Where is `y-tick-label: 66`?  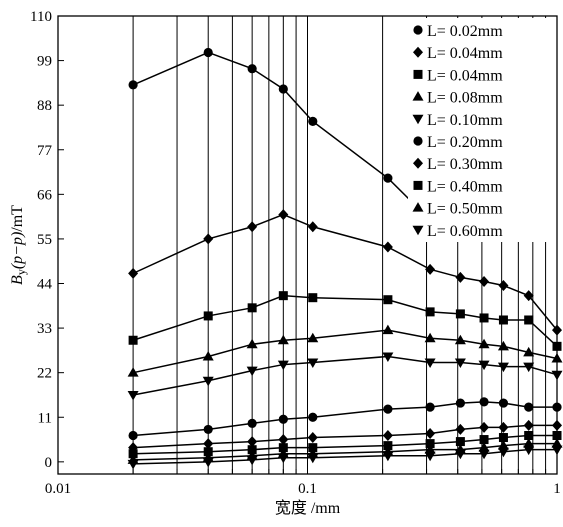 y-tick-label: 66 is located at coordinates (45, 195).